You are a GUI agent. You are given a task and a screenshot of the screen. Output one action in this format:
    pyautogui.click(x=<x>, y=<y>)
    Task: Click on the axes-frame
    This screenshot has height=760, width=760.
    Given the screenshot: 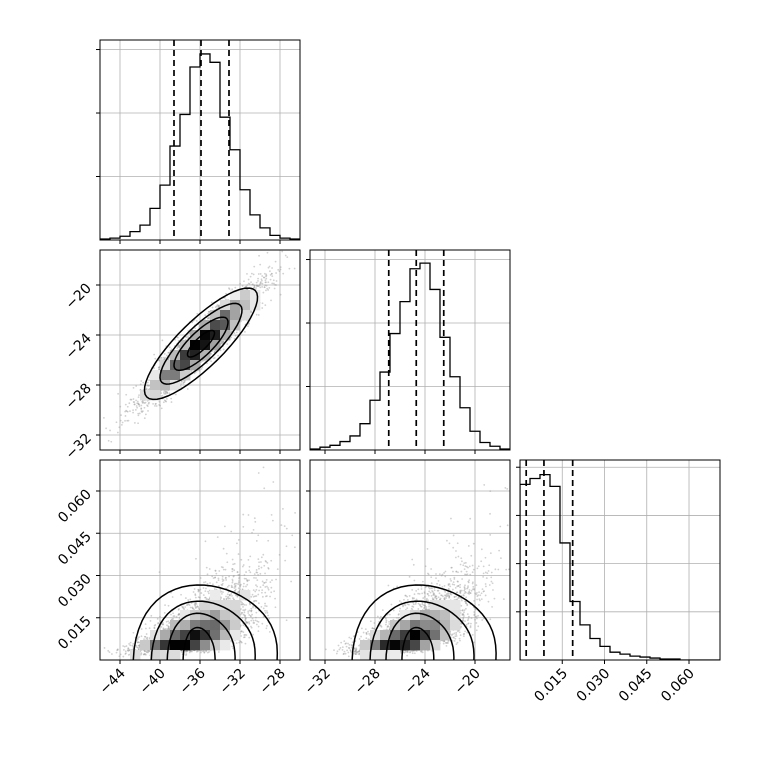 What is the action you would take?
    pyautogui.click(x=200, y=140)
    